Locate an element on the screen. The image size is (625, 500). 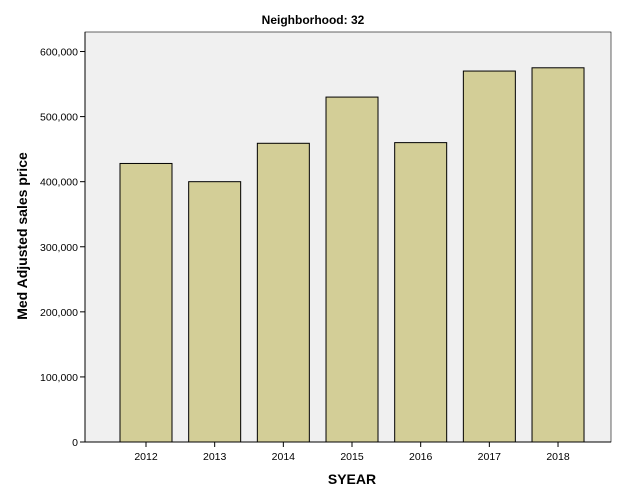
bar-2017 is located at coordinates (489, 256).